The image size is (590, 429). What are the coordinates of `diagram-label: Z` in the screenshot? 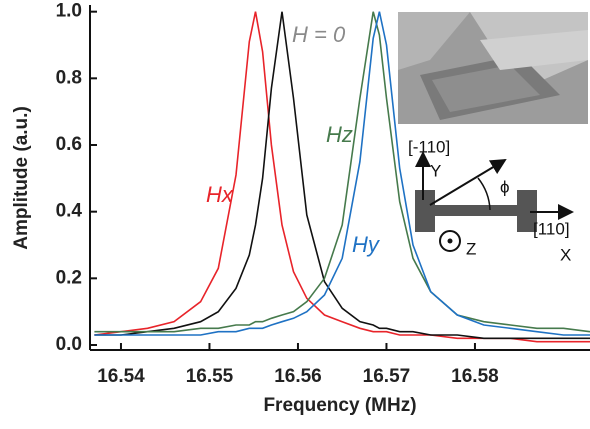 It's located at (471, 248).